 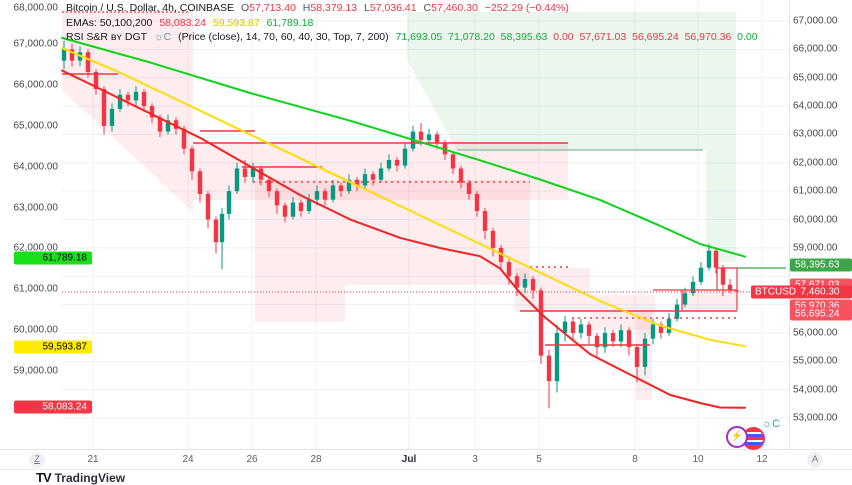 What do you see at coordinates (815, 49) in the screenshot?
I see `price-label-right: 66,000.00` at bounding box center [815, 49].